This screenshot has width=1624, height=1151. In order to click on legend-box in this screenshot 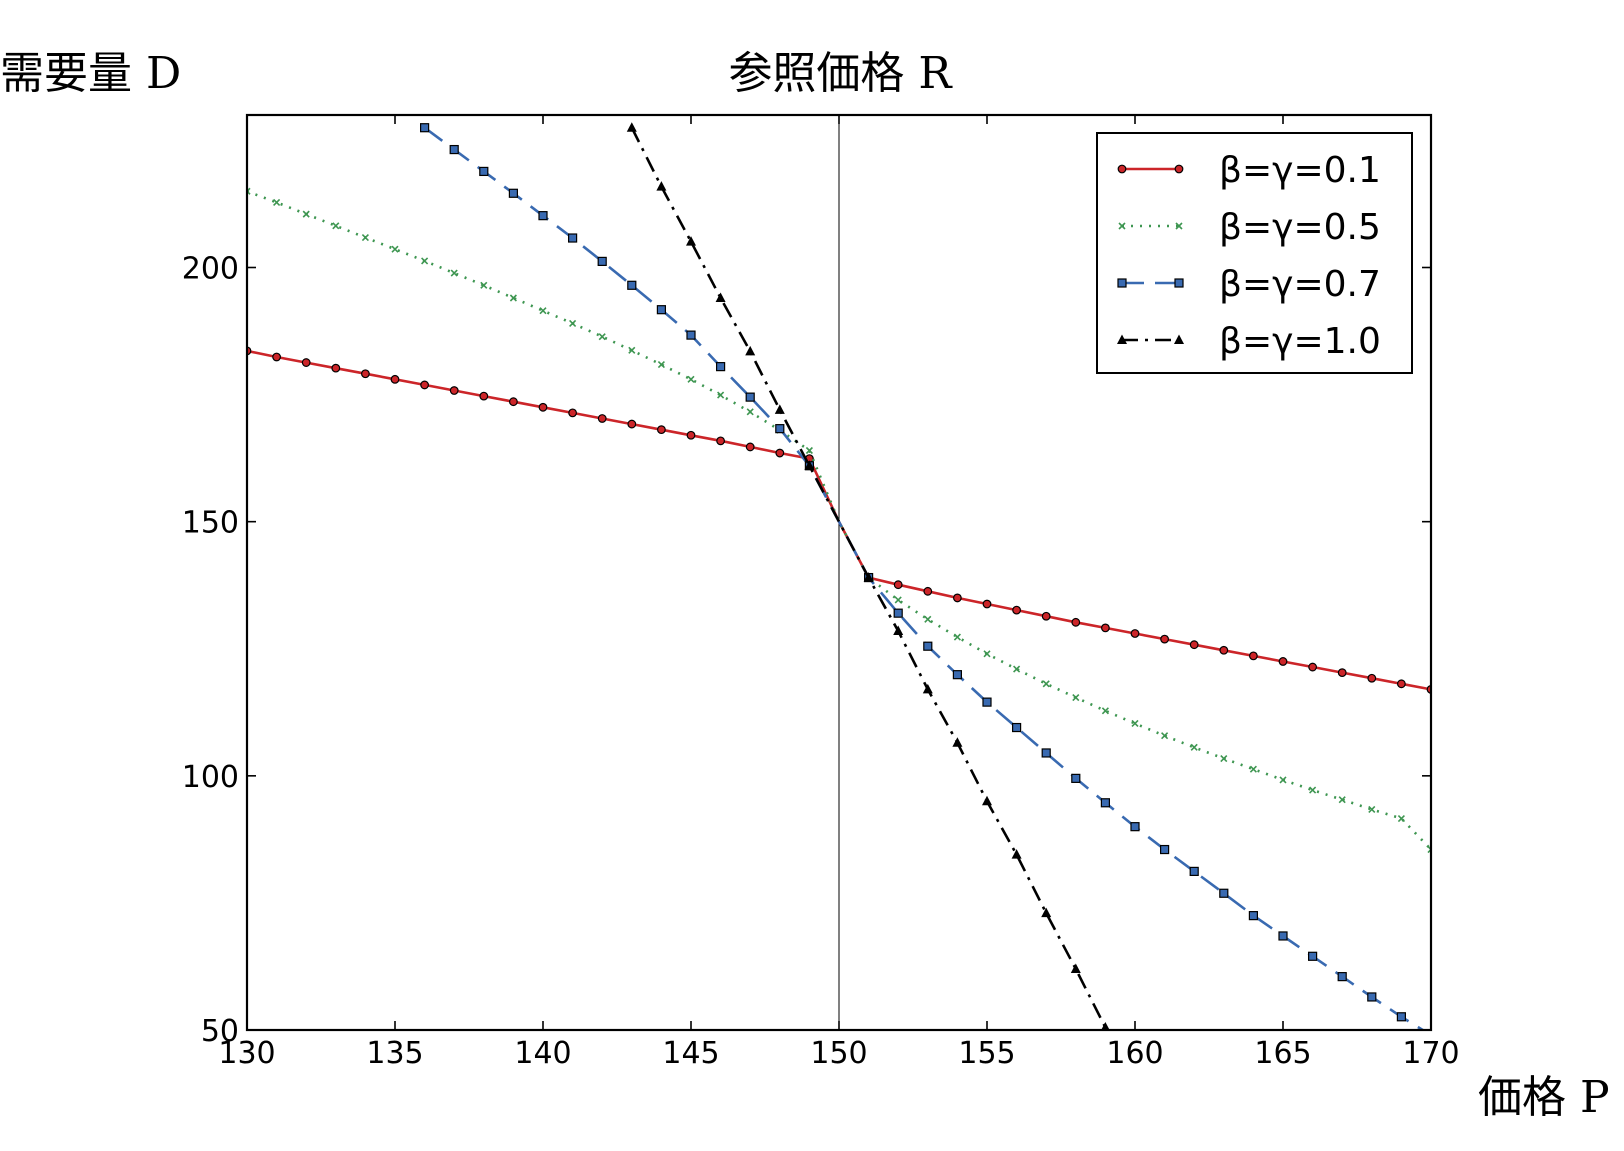, I will do `click(1254, 253)`.